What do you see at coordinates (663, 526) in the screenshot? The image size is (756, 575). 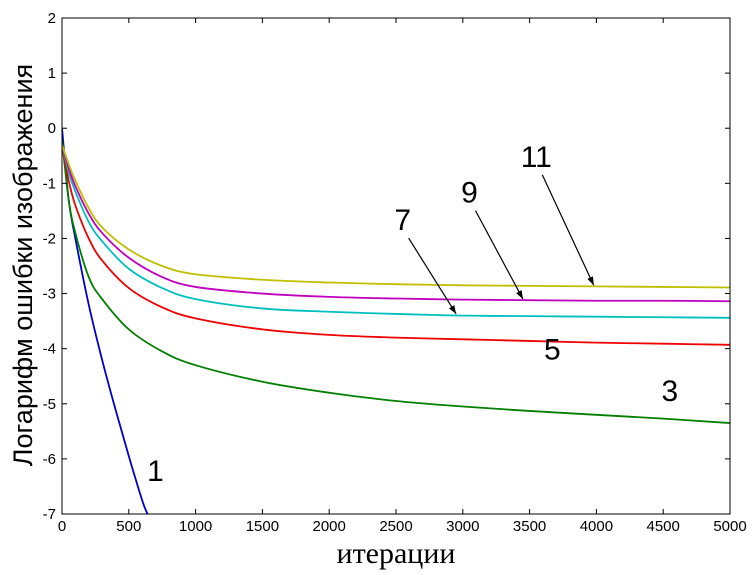 I see `x-tick-label: 4500` at bounding box center [663, 526].